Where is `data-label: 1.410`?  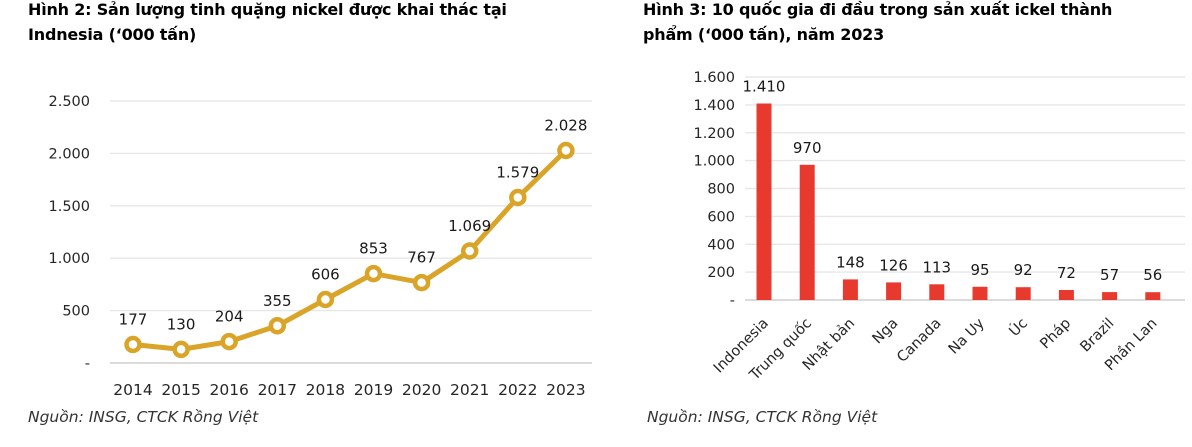
data-label: 1.410 is located at coordinates (764, 87).